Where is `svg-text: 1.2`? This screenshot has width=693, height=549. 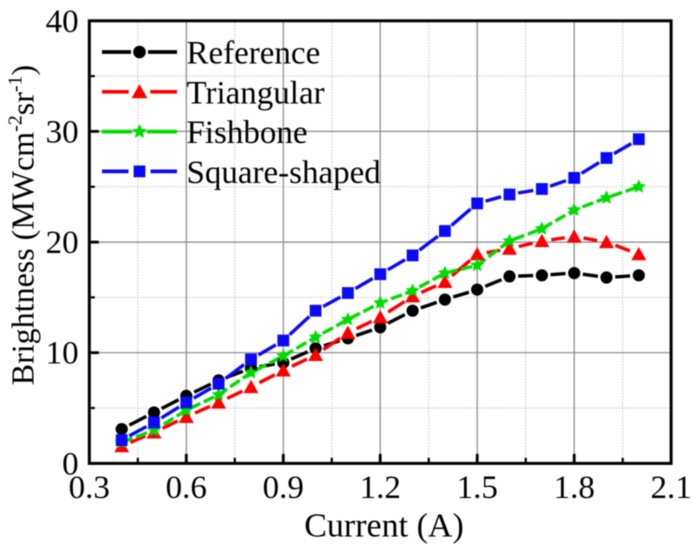 svg-text: 1.2 is located at coordinates (380, 488).